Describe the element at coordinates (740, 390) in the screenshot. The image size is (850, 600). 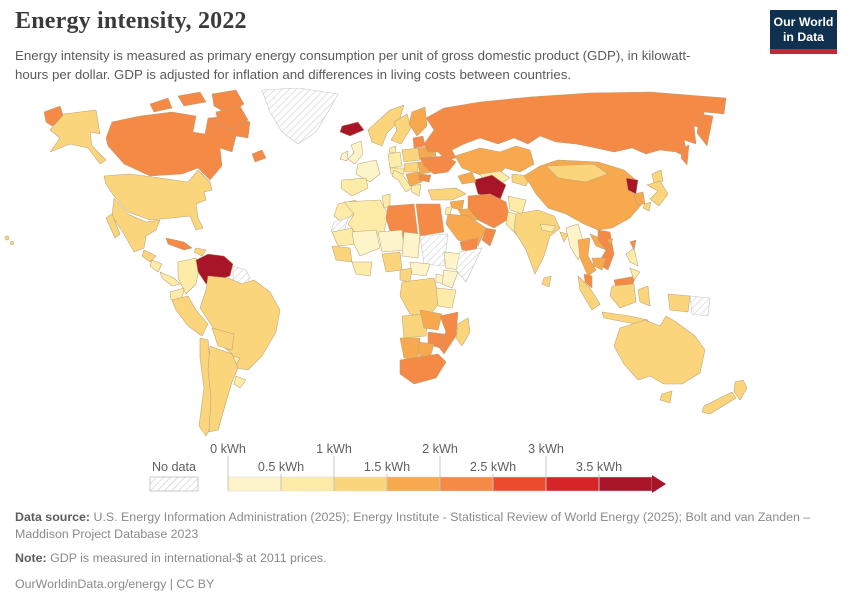
I see `country-new-zealand-north` at that location.